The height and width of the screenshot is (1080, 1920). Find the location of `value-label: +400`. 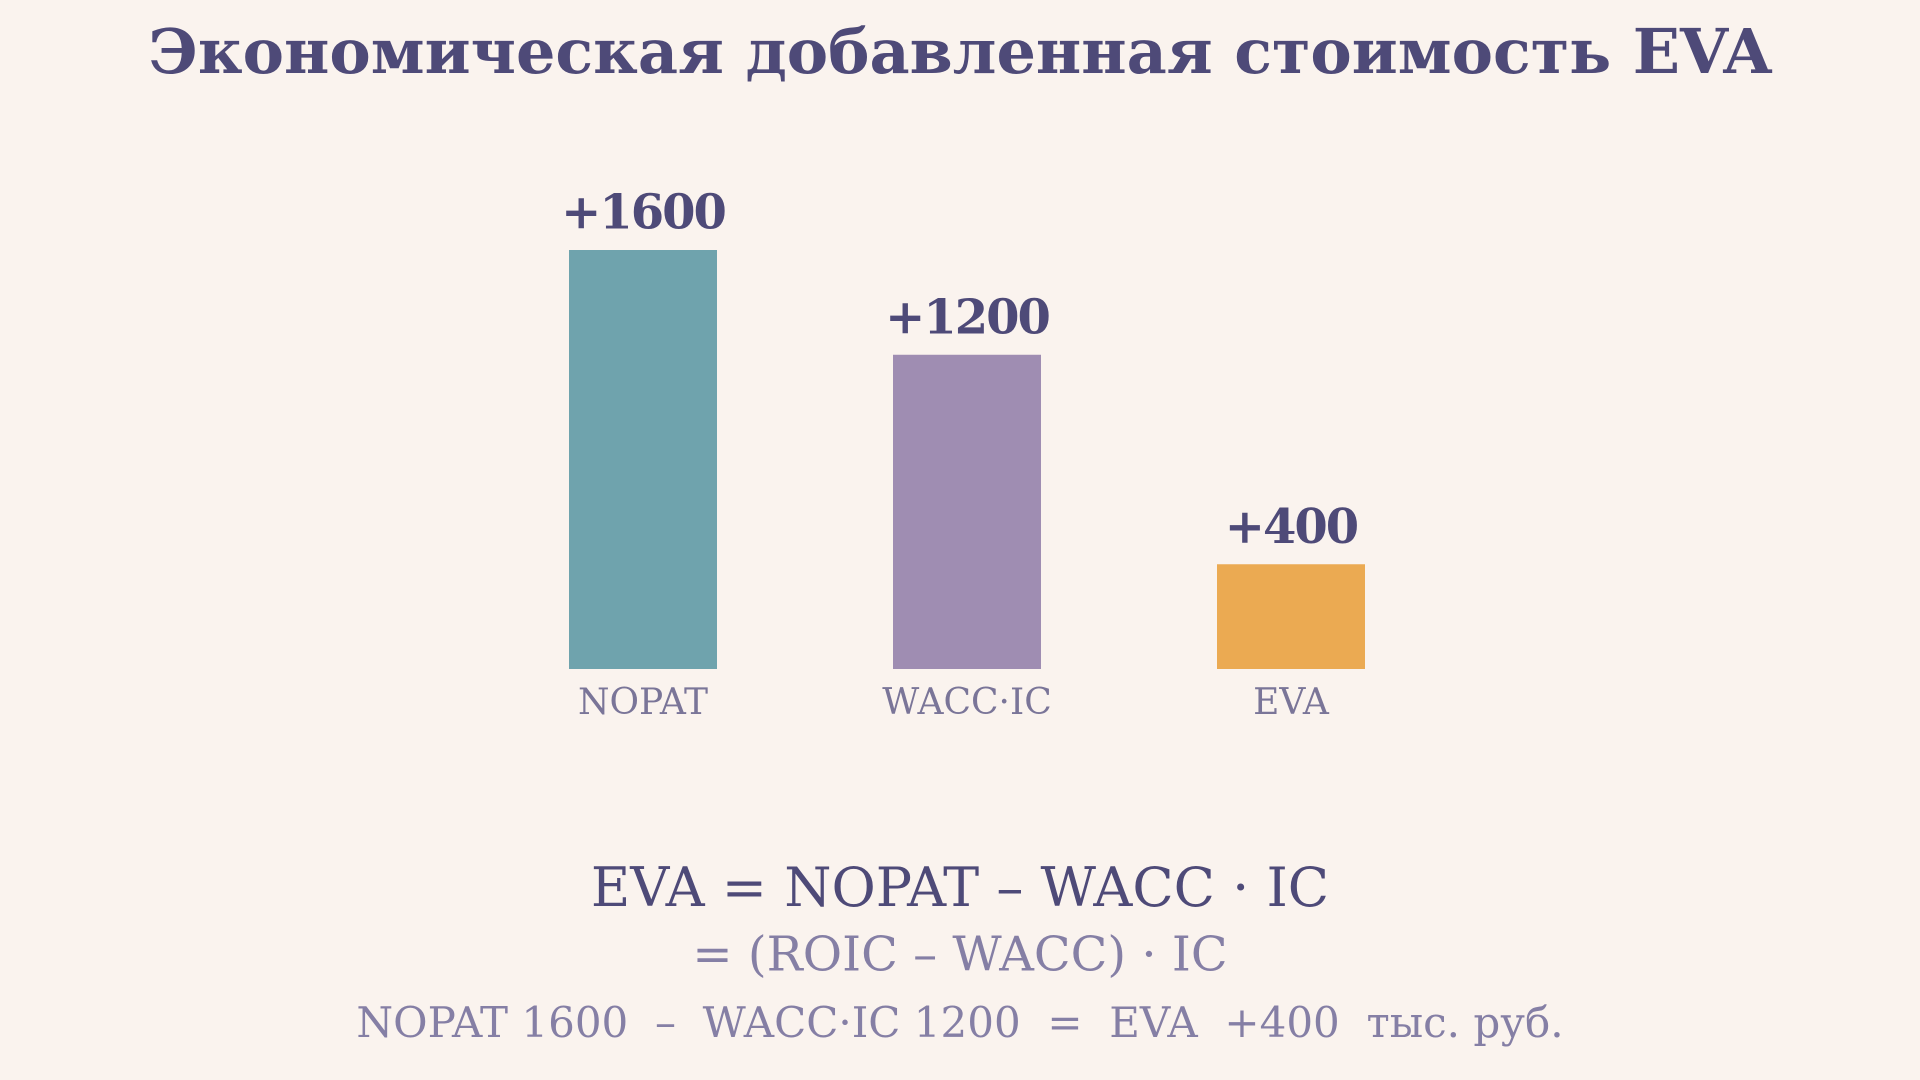

value-label: +400 is located at coordinates (1291, 527).